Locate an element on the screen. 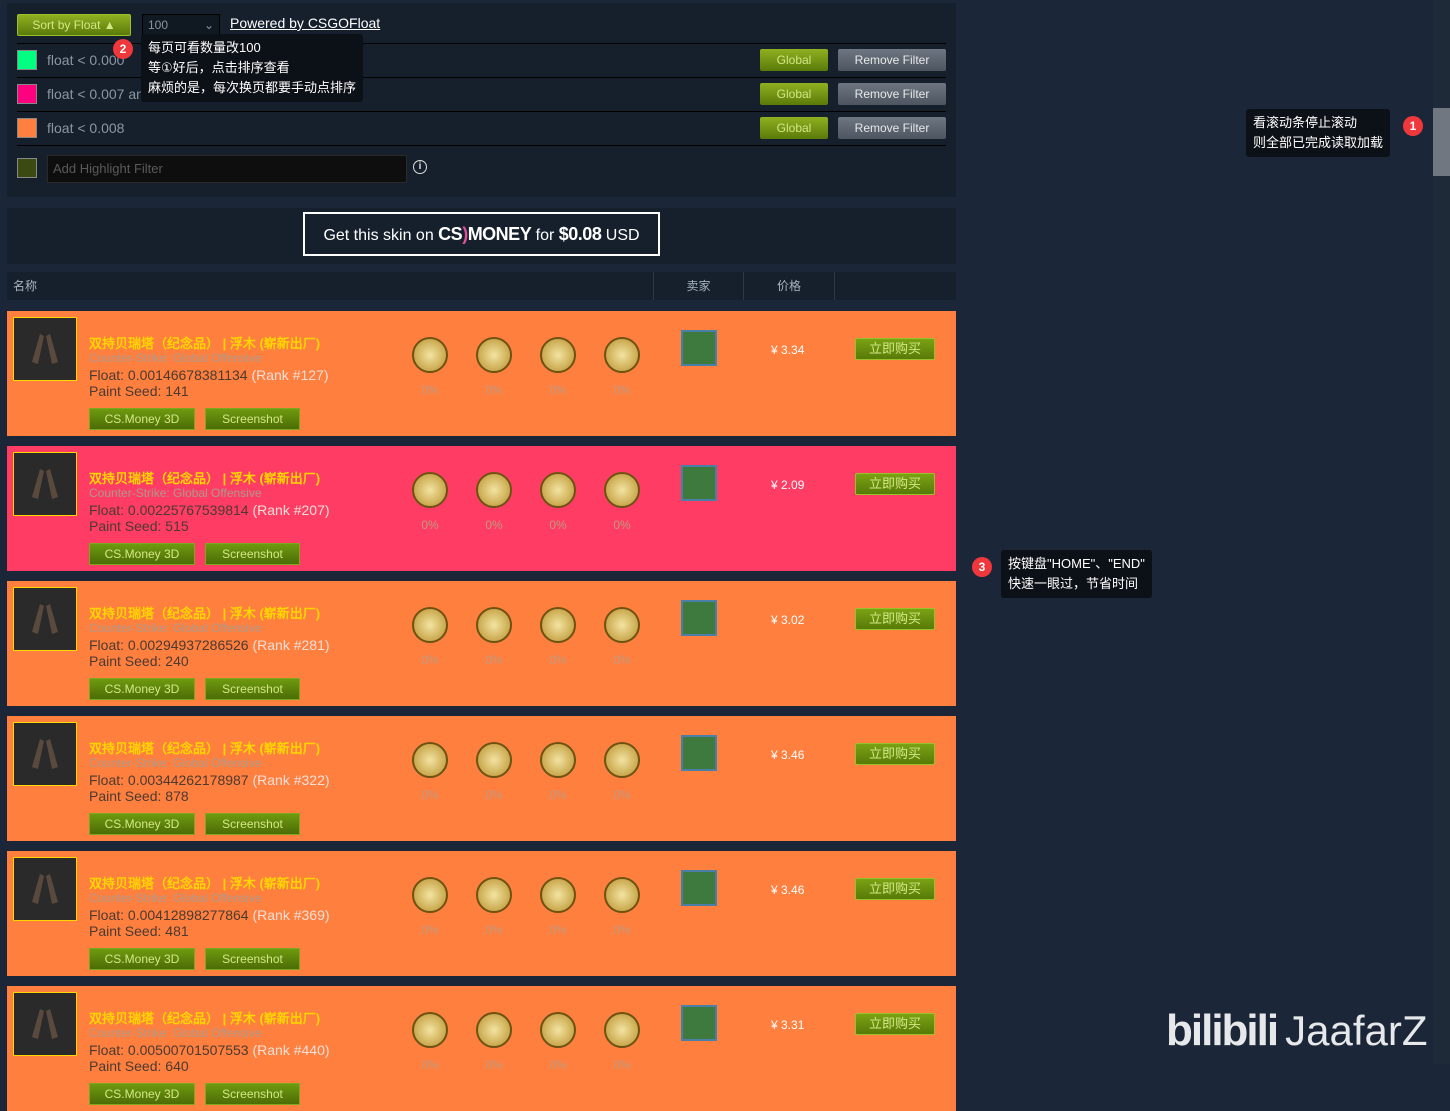 The height and width of the screenshot is (1111, 1450). scrollbar-thumb is located at coordinates (1441, 142).